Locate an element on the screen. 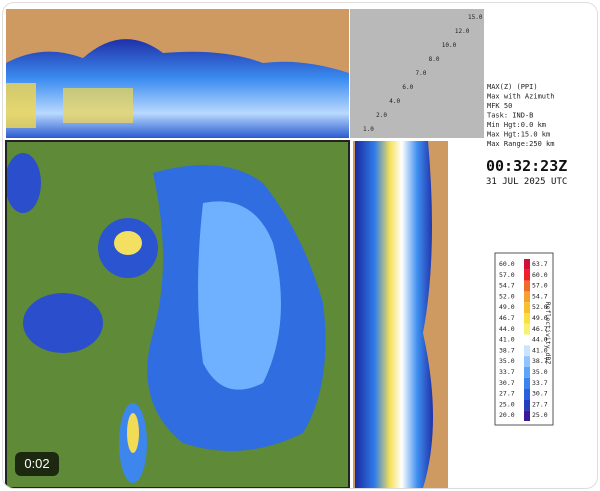 The width and height of the screenshot is (600, 491). legend-high: 54.7 is located at coordinates (540, 296).